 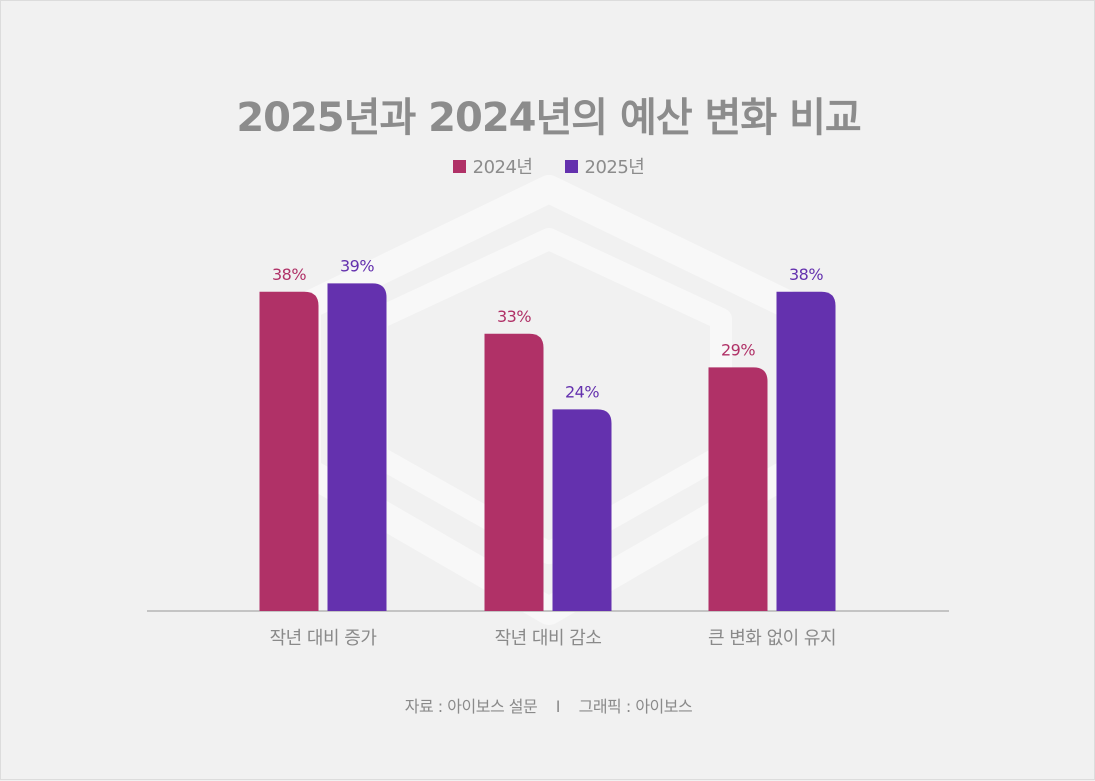 I want to click on category-labels-group: 작년 대비 증가 작년 대비 감소 큰 변화 없이 유지, so click(x=553, y=638).